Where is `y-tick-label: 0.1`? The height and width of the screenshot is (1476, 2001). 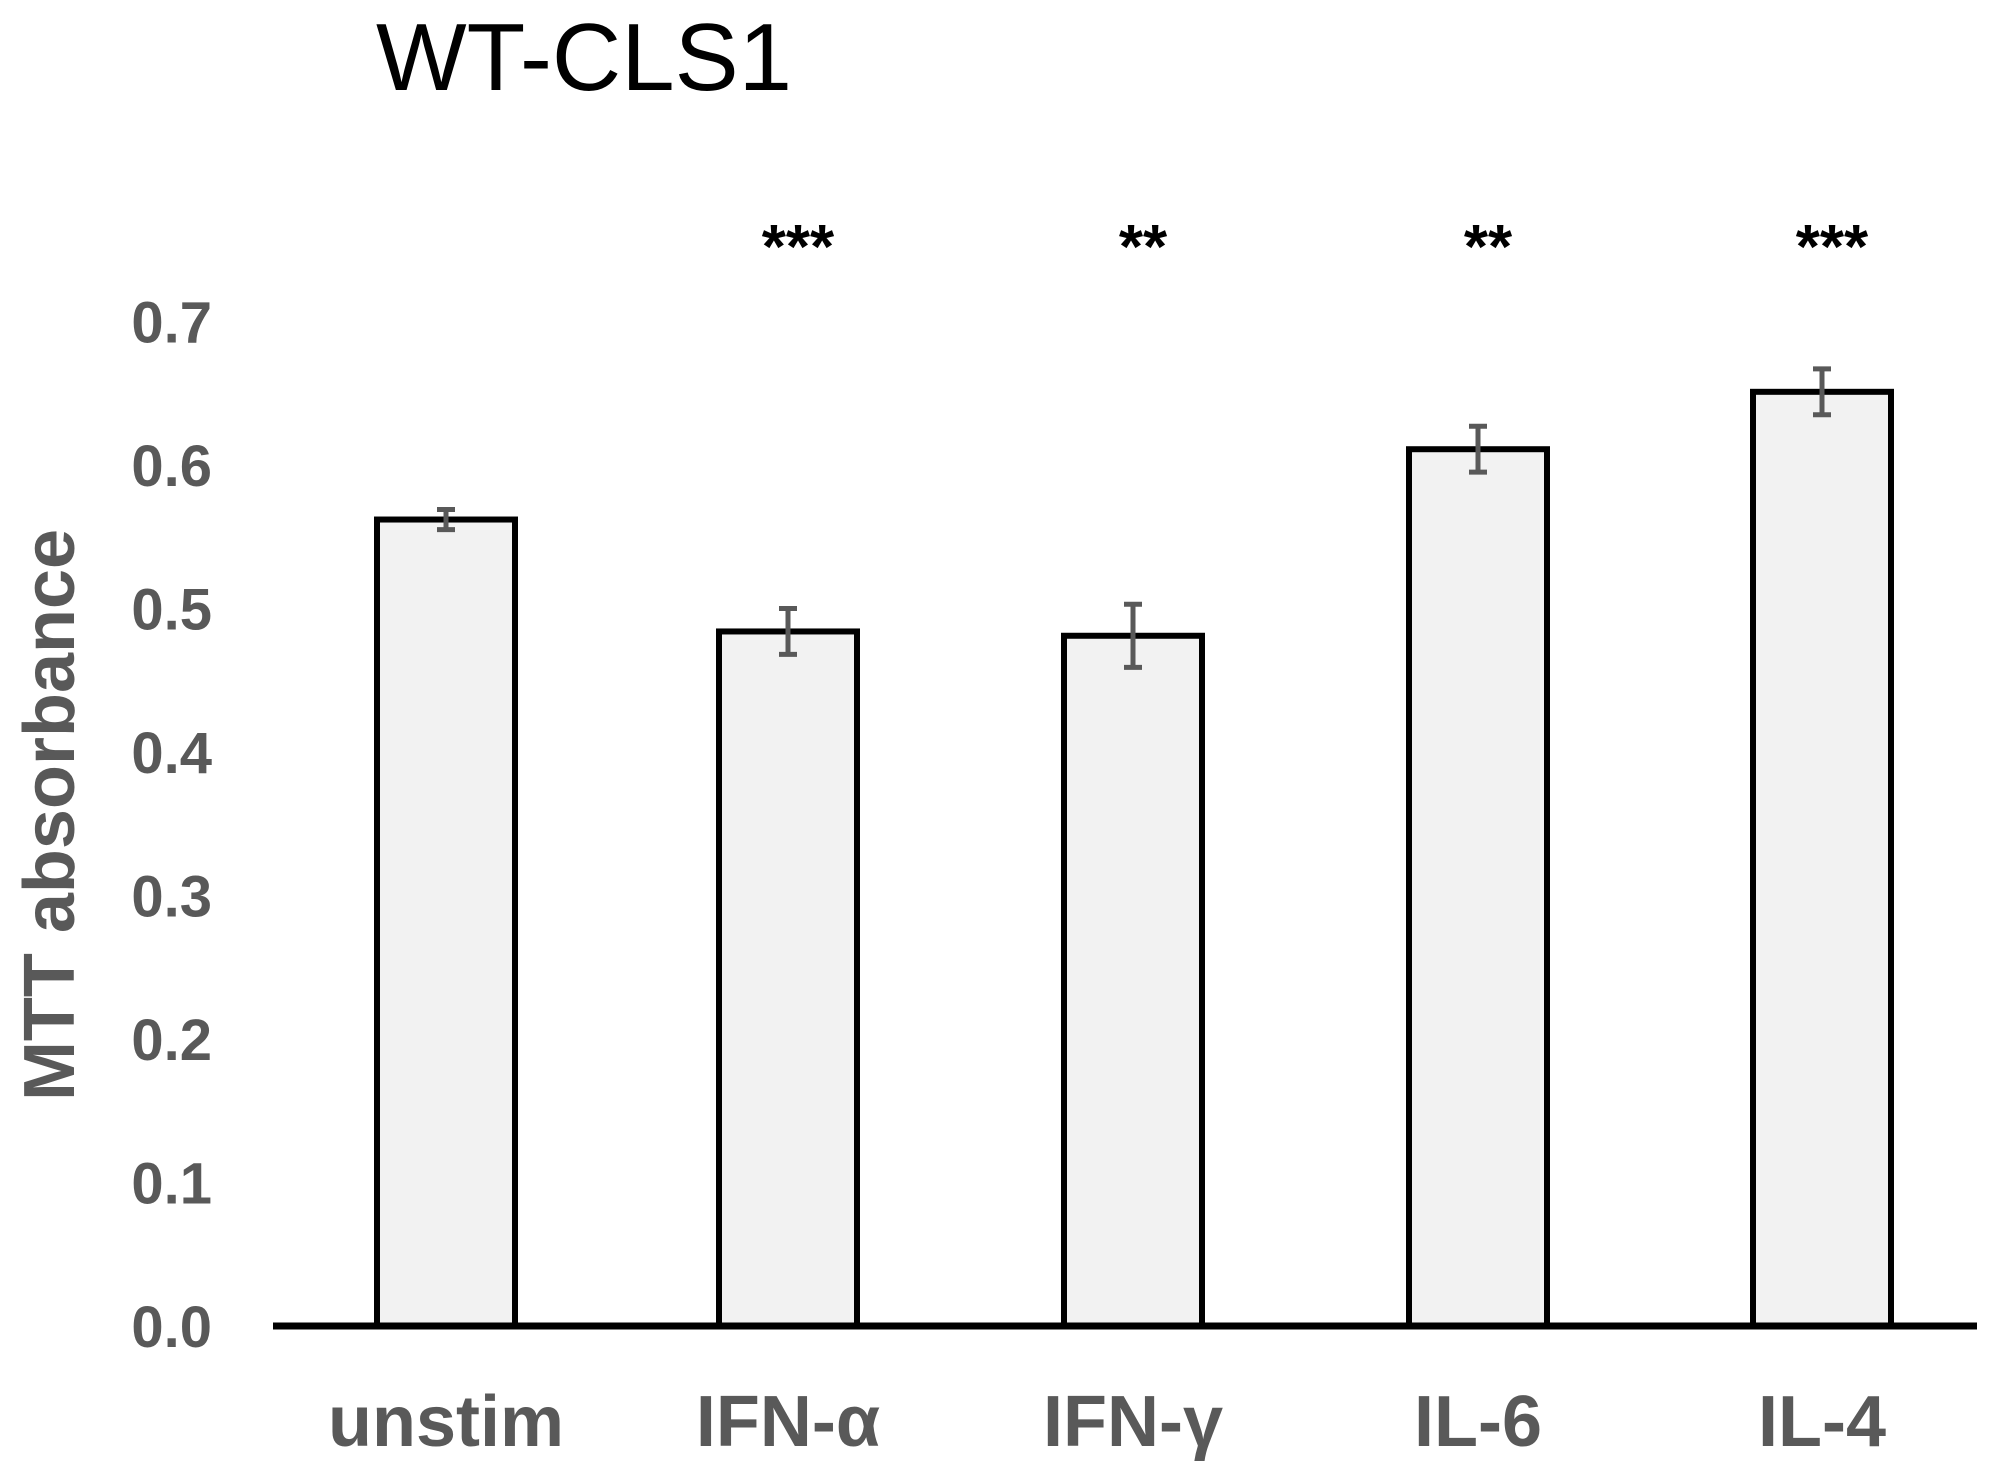 y-tick-label: 0.1 is located at coordinates (171, 1184).